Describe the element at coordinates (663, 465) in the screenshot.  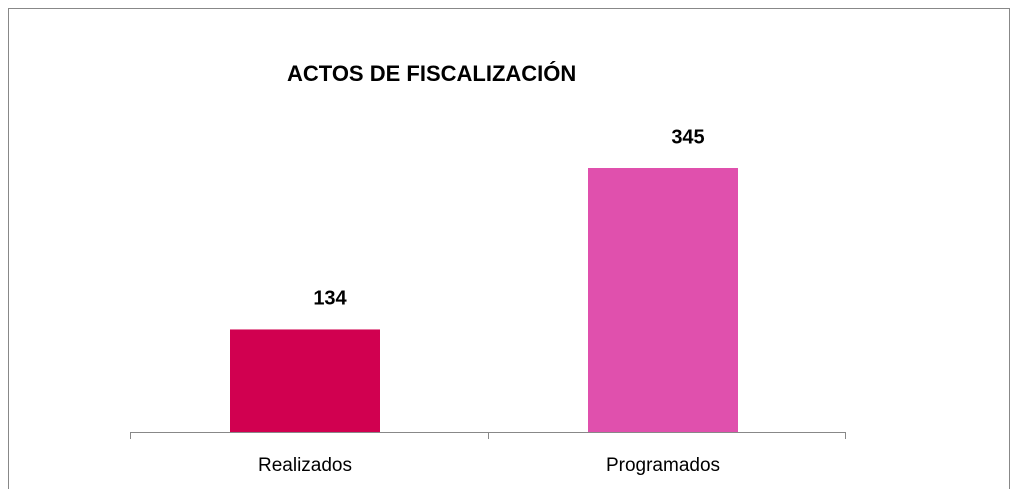
I see `x-tick-label: Programados` at that location.